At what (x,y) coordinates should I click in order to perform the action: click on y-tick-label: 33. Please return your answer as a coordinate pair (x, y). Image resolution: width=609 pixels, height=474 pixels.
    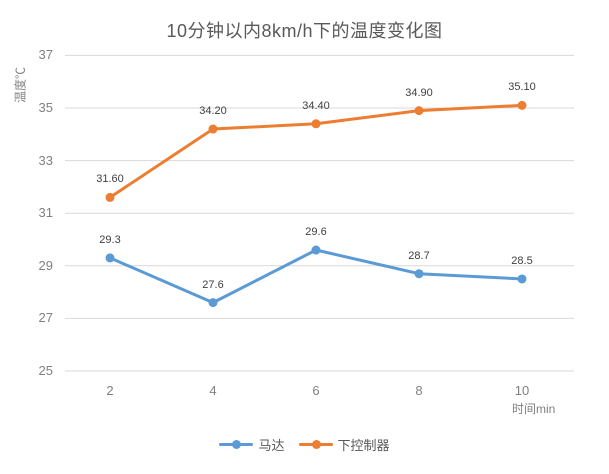
    Looking at the image, I should click on (45, 160).